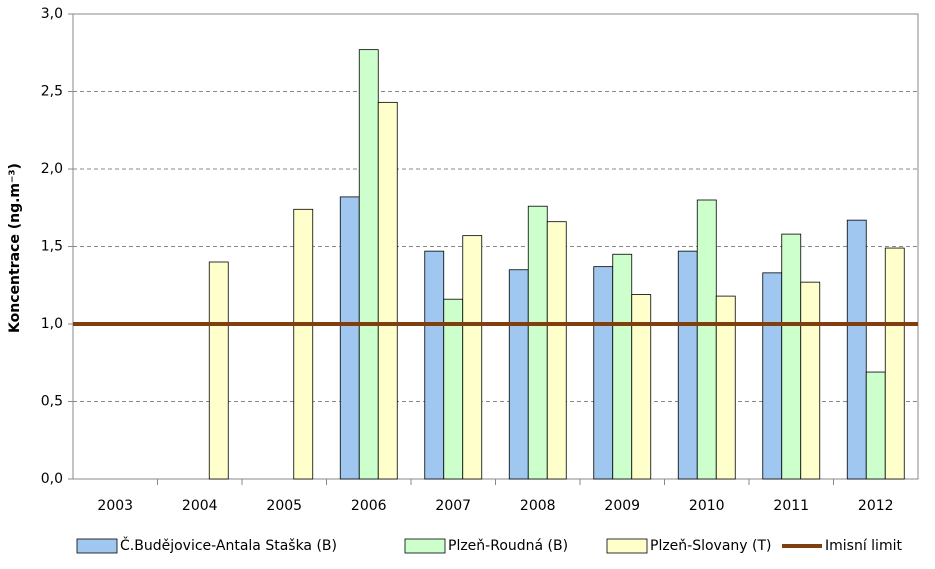  I want to click on x-tick-label: 2004, so click(200, 506).